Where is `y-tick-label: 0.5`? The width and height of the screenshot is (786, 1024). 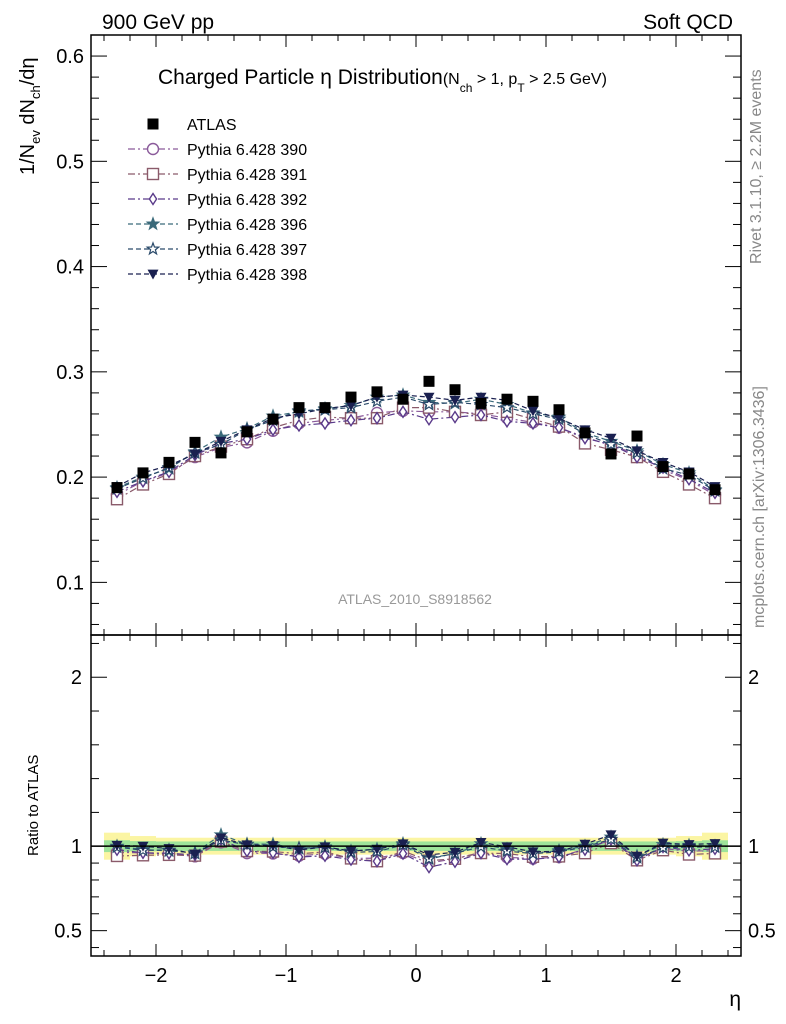
y-tick-label: 0.5 is located at coordinates (70, 162).